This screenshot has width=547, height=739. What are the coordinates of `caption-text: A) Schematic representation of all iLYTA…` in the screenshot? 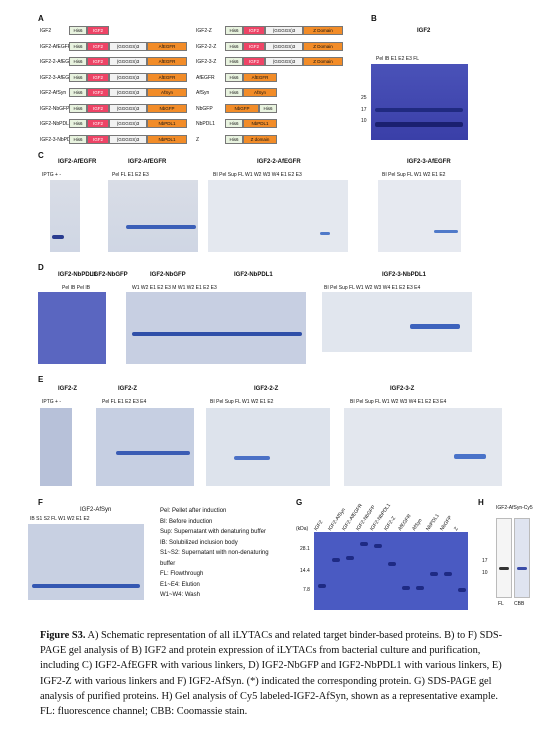 It's located at (271, 674).